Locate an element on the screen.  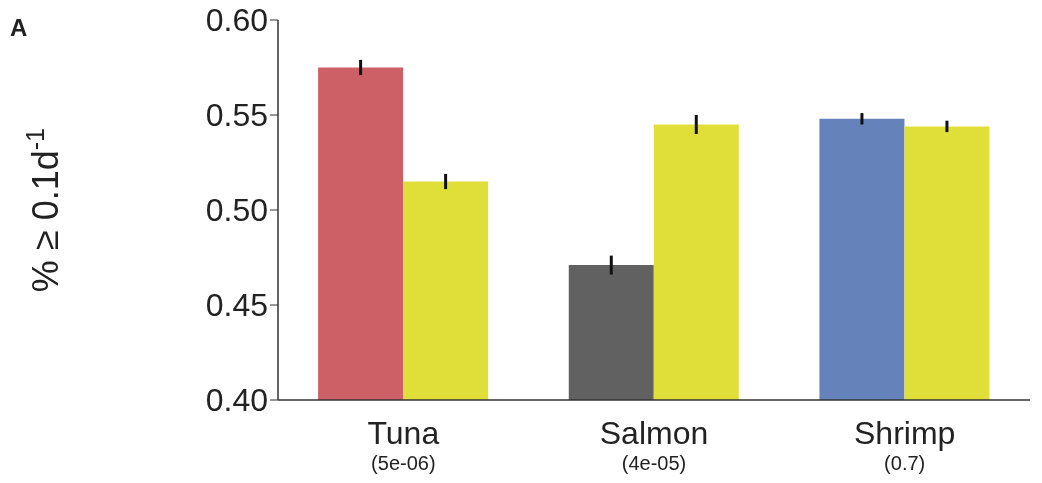
y-tick-label: 0.55 is located at coordinates (236, 115).